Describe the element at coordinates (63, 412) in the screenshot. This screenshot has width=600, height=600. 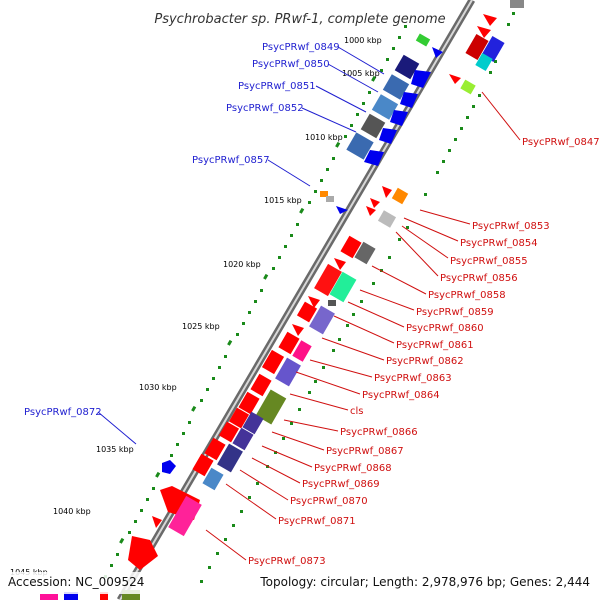
I see `gene-label-0872: PsycPRwf_0872` at that location.